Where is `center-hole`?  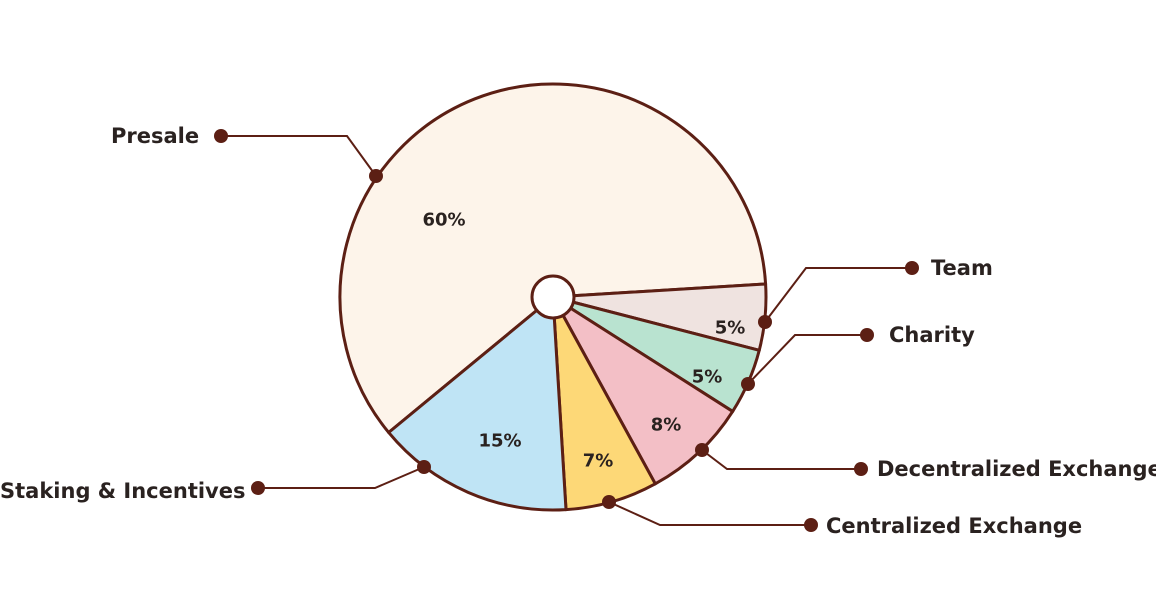
center-hole is located at coordinates (553, 297).